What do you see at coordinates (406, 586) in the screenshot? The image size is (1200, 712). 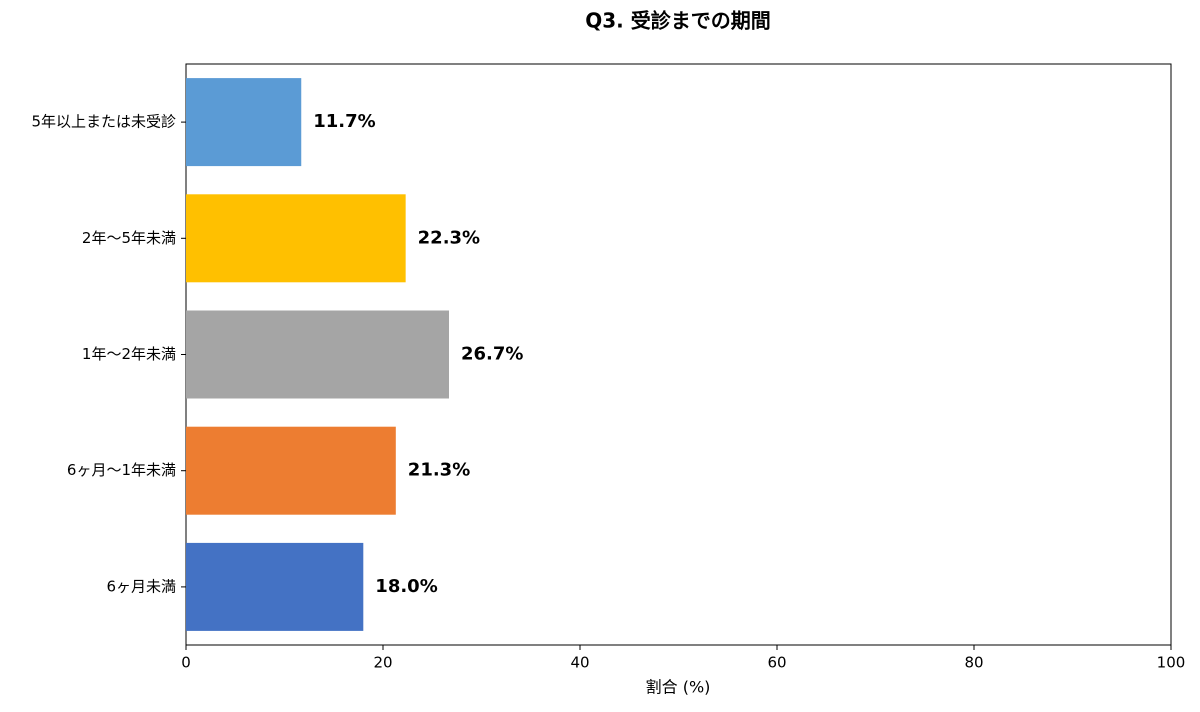 I see `value-label: 18.0%` at bounding box center [406, 586].